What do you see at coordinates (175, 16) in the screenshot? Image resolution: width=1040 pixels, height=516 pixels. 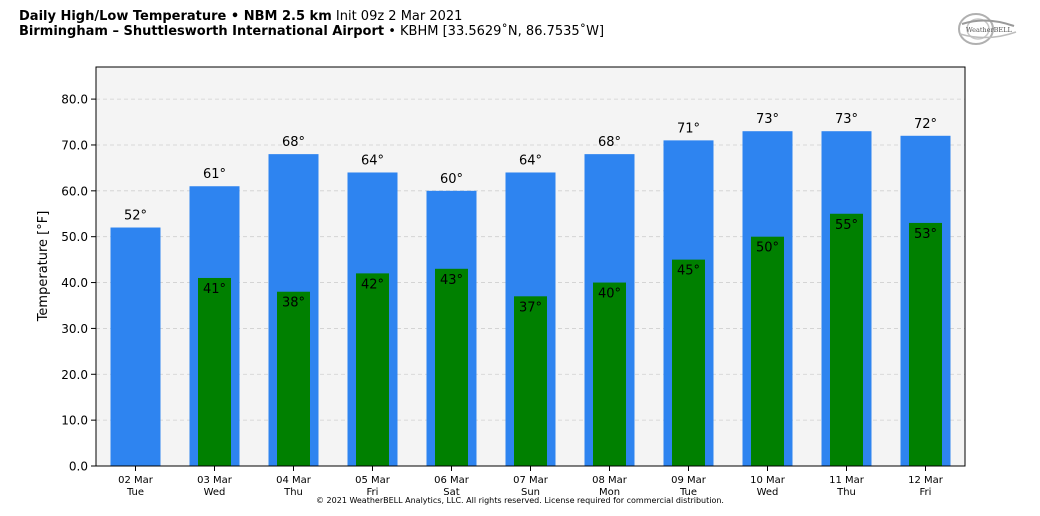 I see `title-product: Daily High/Low Temperature • NBM 2.5 km` at bounding box center [175, 16].